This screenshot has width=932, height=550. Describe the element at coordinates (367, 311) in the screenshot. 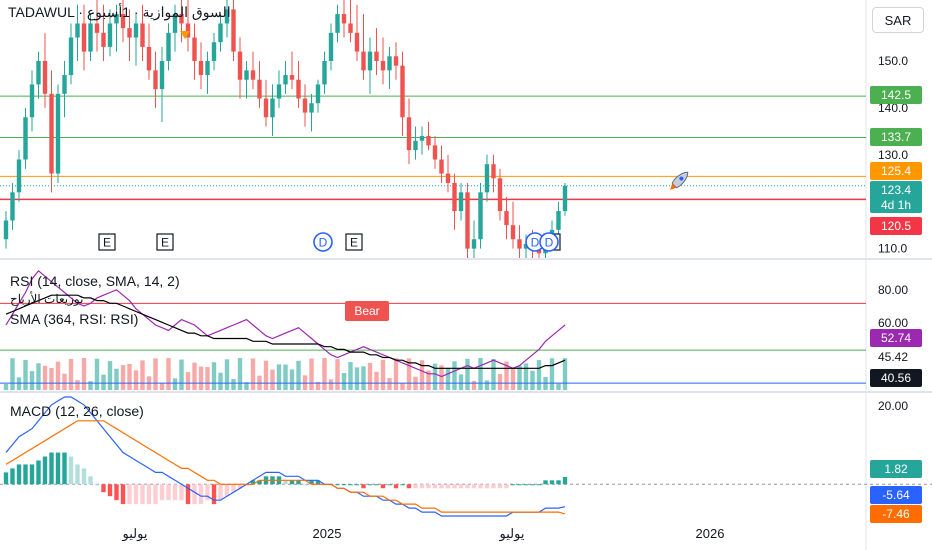

I see `bear-label-box` at that location.